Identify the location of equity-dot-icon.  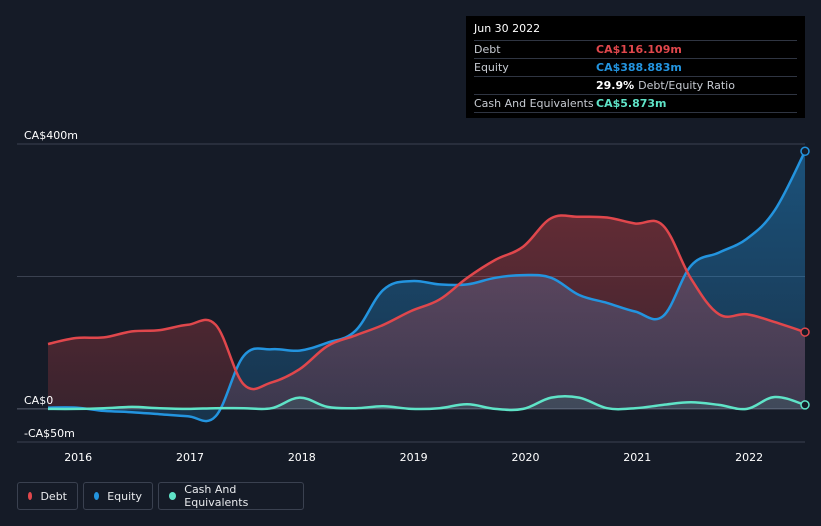
(97, 496).